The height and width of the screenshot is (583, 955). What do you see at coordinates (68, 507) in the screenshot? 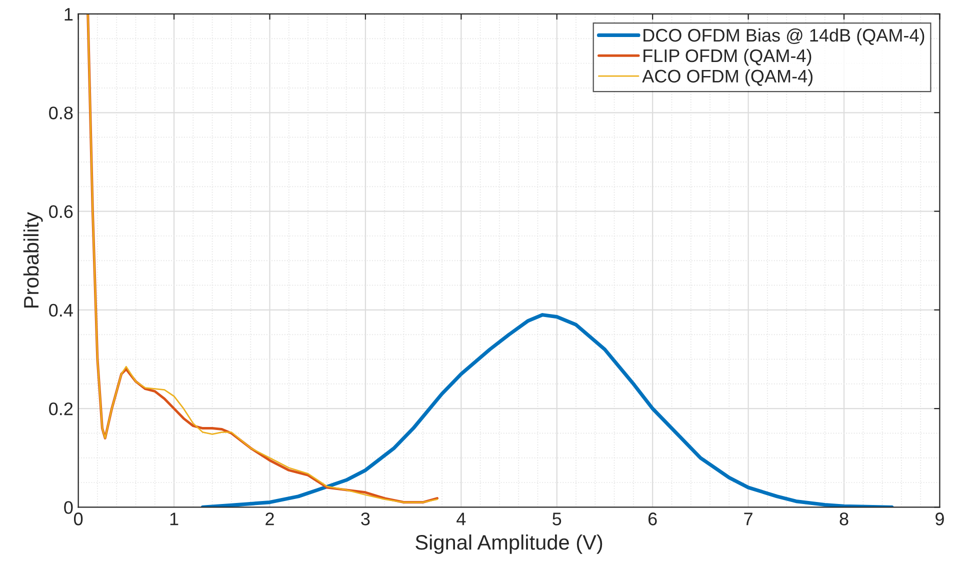
I see `y-tick-label: 0` at bounding box center [68, 507].